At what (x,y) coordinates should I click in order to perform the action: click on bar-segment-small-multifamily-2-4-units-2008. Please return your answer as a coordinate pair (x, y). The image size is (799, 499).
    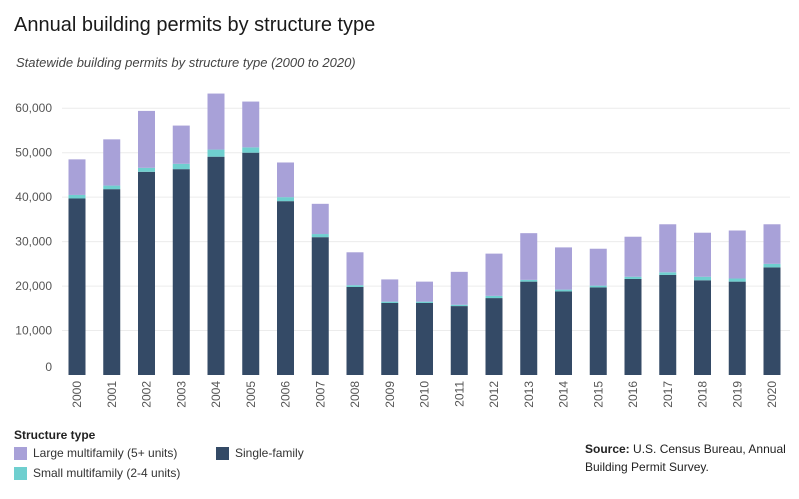
    Looking at the image, I should click on (355, 286).